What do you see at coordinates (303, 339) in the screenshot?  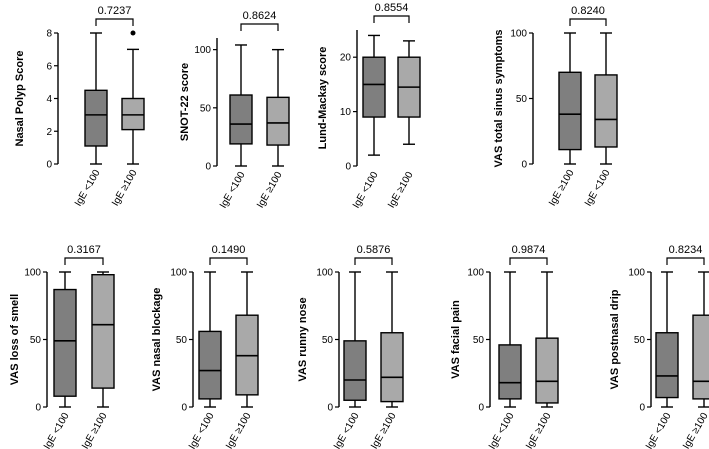 I see `y-axis-label: VAS runny nose` at bounding box center [303, 339].